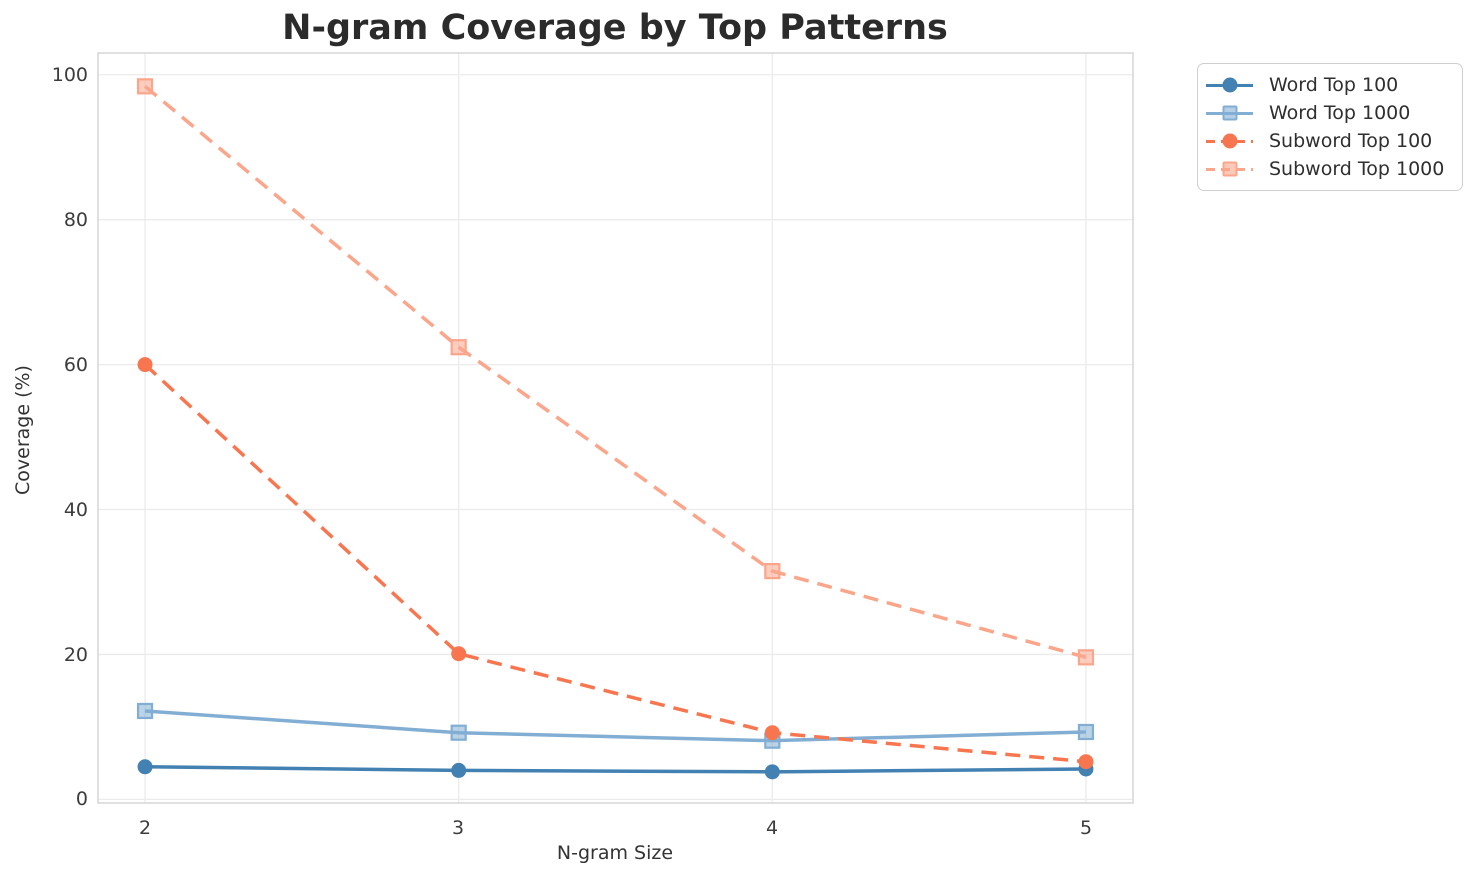  What do you see at coordinates (81, 799) in the screenshot?
I see `y-tick-label-0: 0` at bounding box center [81, 799].